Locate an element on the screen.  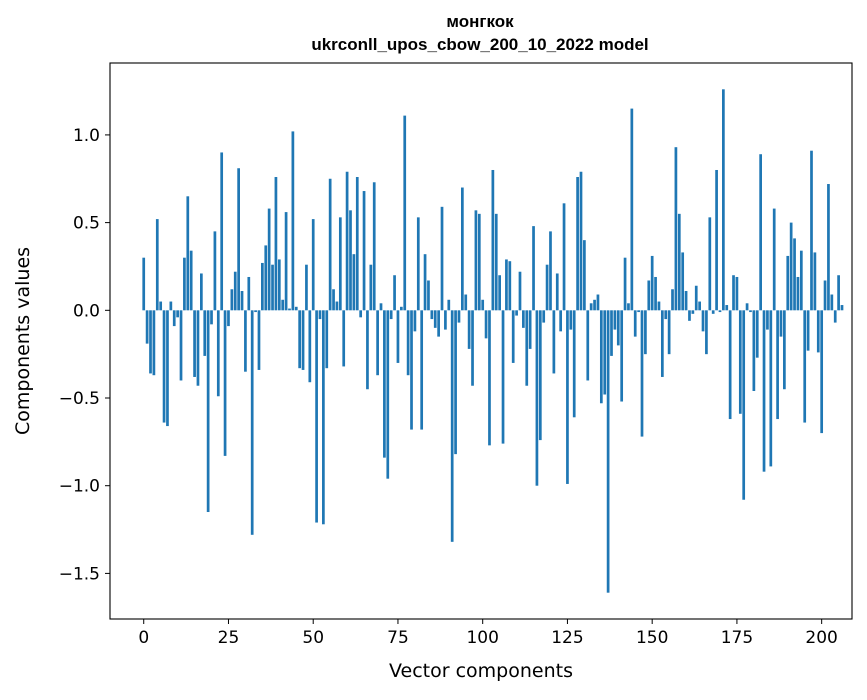
x-axis-label: Vector components is located at coordinates (481, 671).